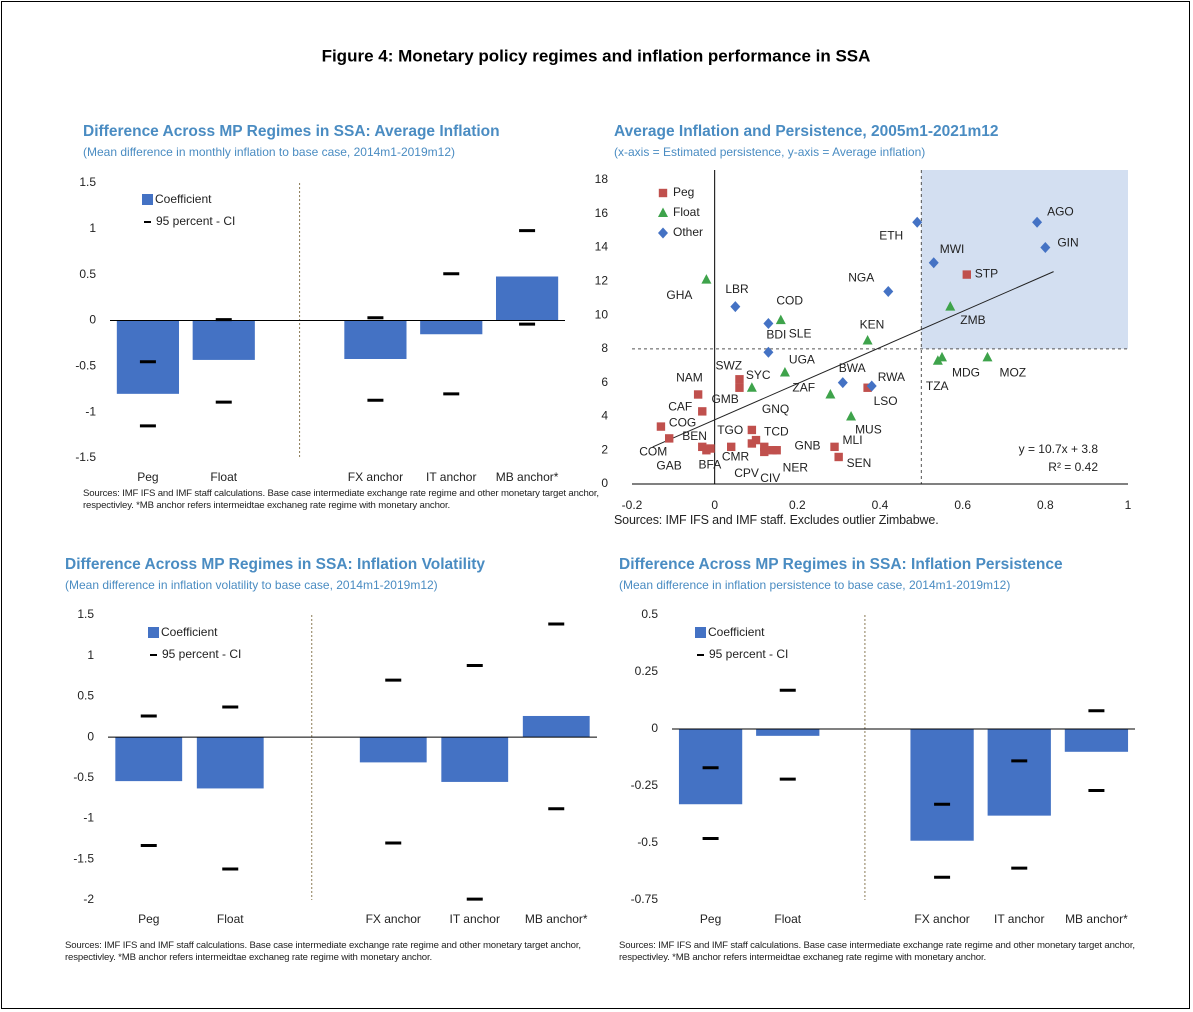 This screenshot has height=1012, width=1193. Describe the element at coordinates (789, 301) in the screenshot. I see `point-label: COD` at that location.